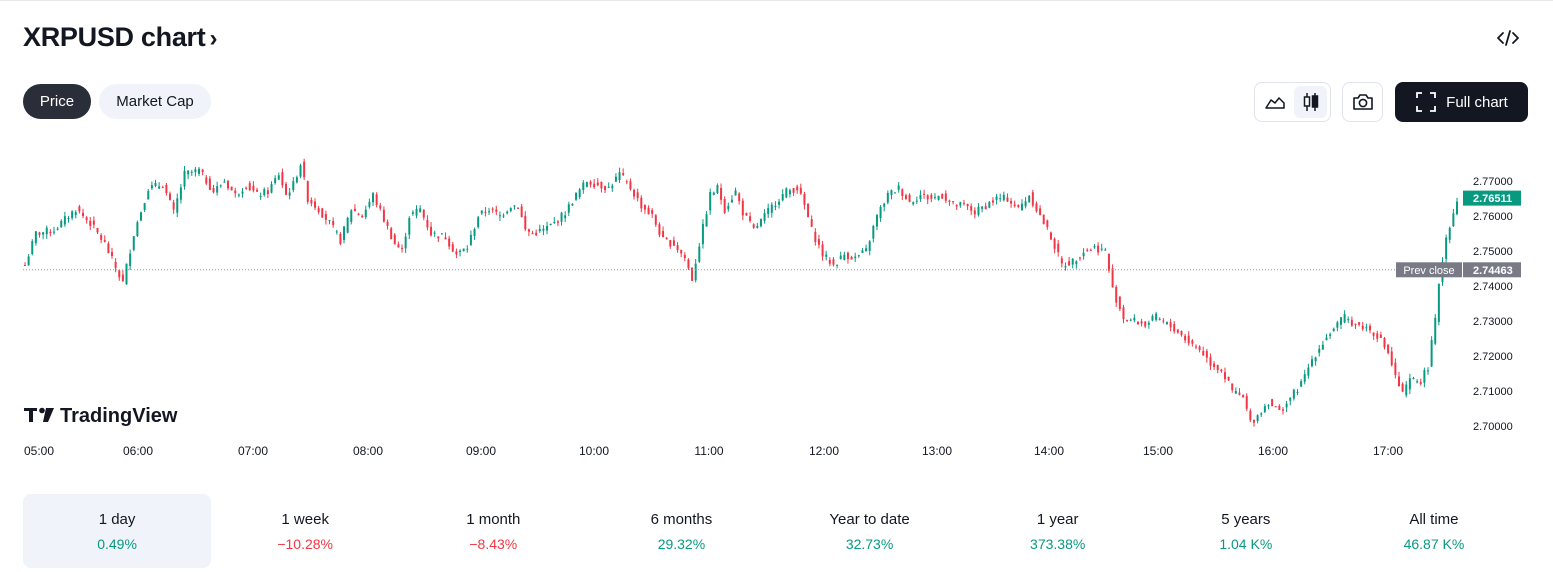 The image size is (1553, 572). What do you see at coordinates (119, 416) in the screenshot?
I see `tradingview-wordmark: TradingView` at bounding box center [119, 416].